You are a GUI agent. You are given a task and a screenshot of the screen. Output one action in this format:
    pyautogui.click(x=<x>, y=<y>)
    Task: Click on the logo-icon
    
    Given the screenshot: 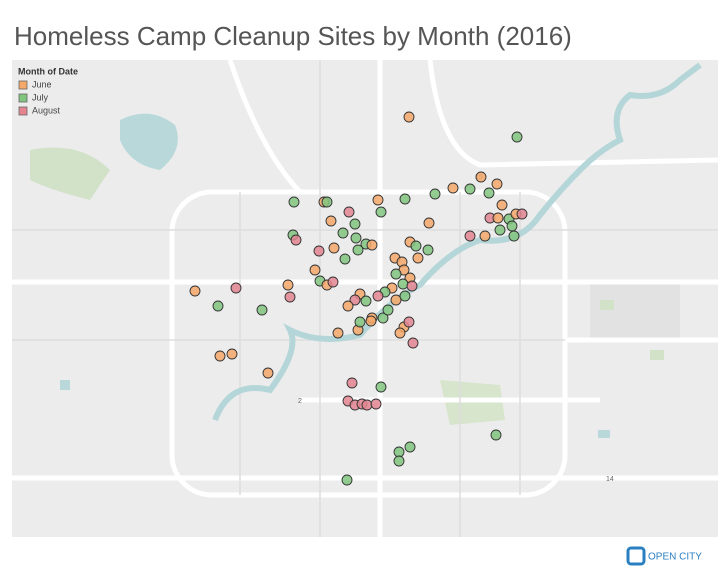 What is the action you would take?
    pyautogui.click(x=636, y=556)
    